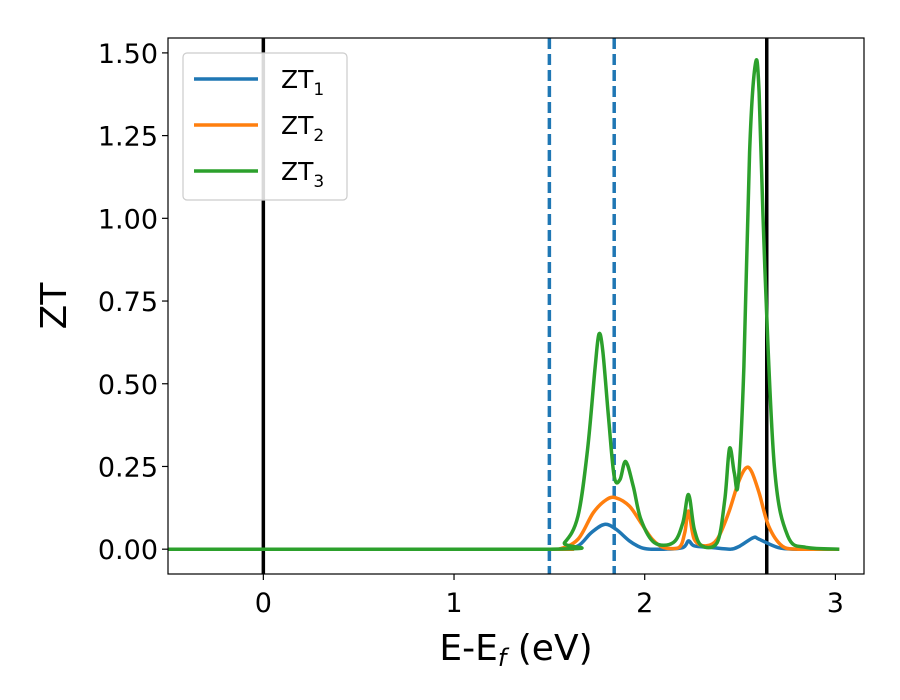 This screenshot has width=900, height=700. What do you see at coordinates (128, 219) in the screenshot?
I see `y-tick-label: 1.00` at bounding box center [128, 219].